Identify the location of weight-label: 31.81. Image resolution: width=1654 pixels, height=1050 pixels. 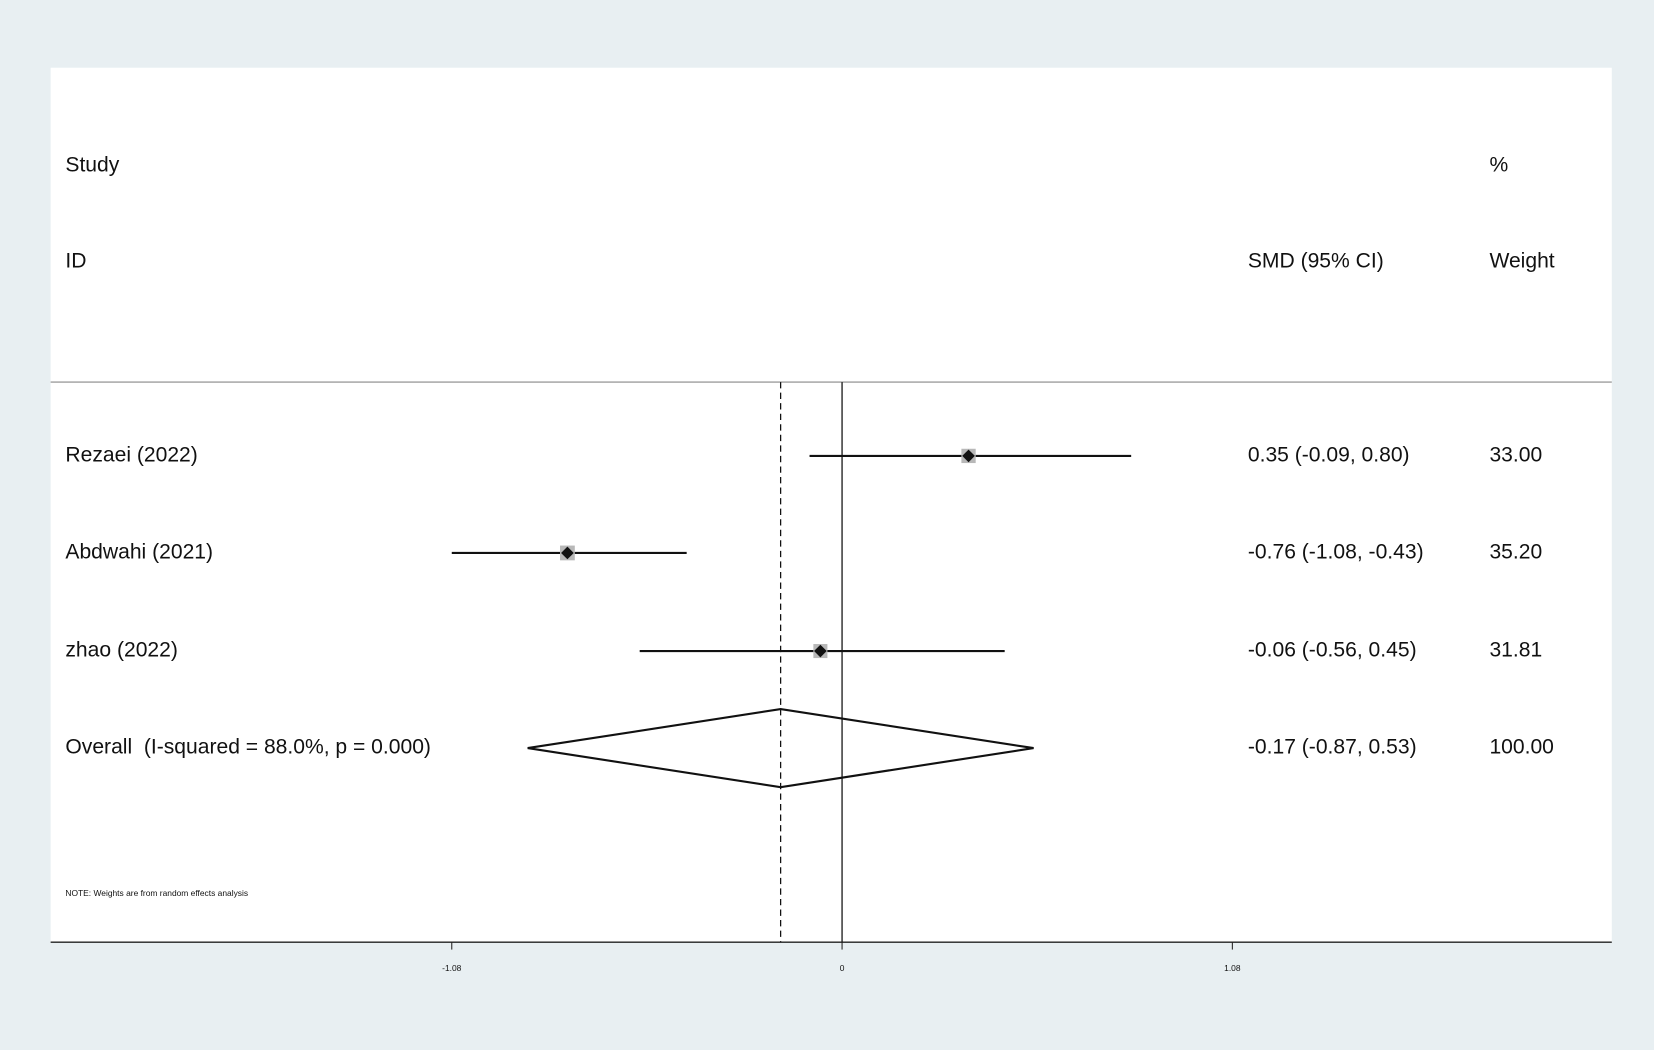
(1515, 650).